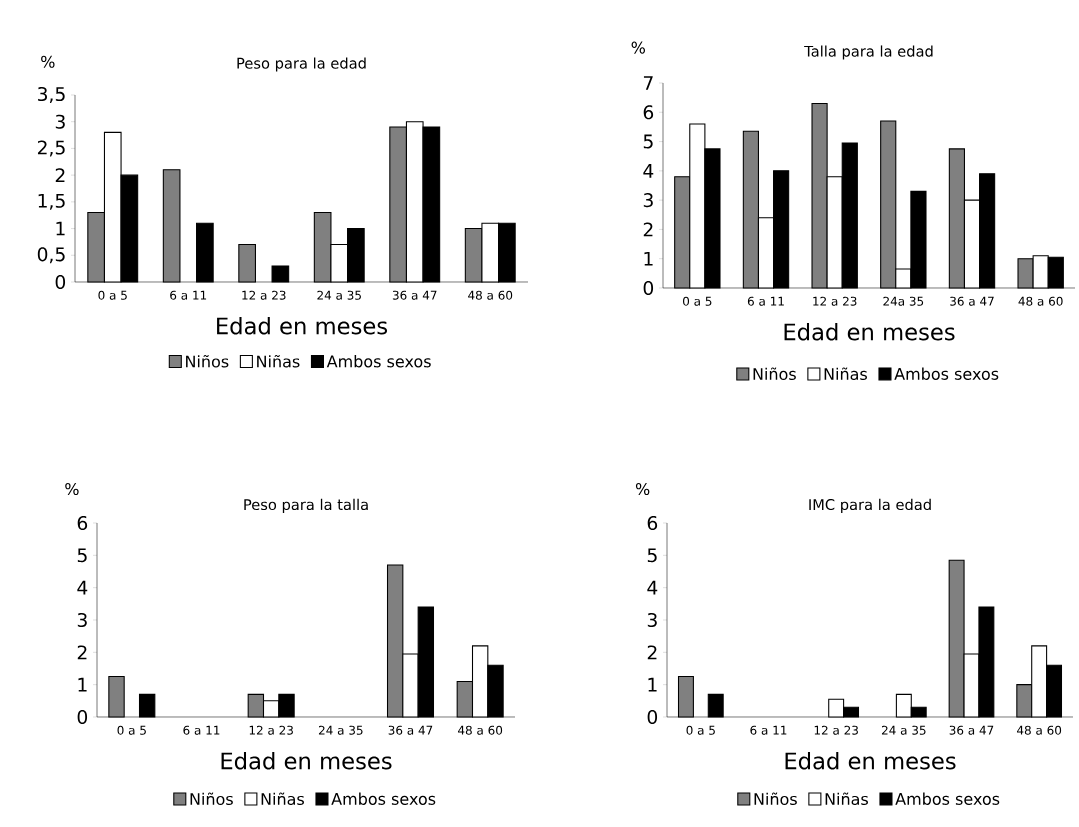  What do you see at coordinates (870, 505) in the screenshot?
I see `chart-title: IMC para la edad` at bounding box center [870, 505].